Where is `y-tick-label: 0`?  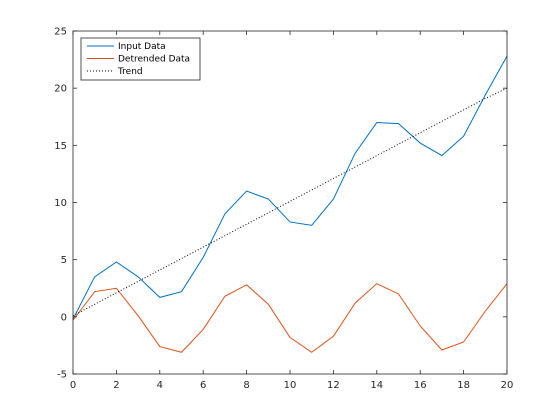 y-tick-label: 0 is located at coordinates (64, 317).